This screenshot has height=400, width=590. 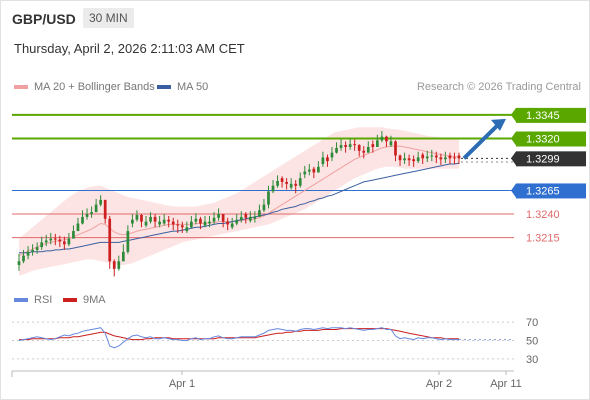 I want to click on rsi-swatch, so click(x=21, y=300).